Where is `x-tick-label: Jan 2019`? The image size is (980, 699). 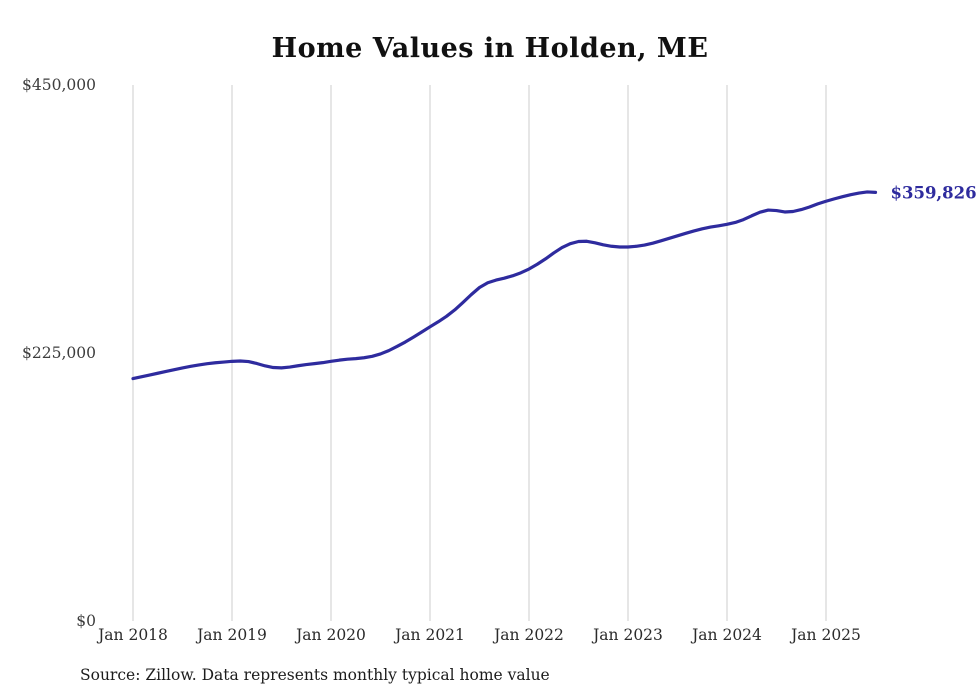 x-tick-label: Jan 2019 is located at coordinates (231, 635).